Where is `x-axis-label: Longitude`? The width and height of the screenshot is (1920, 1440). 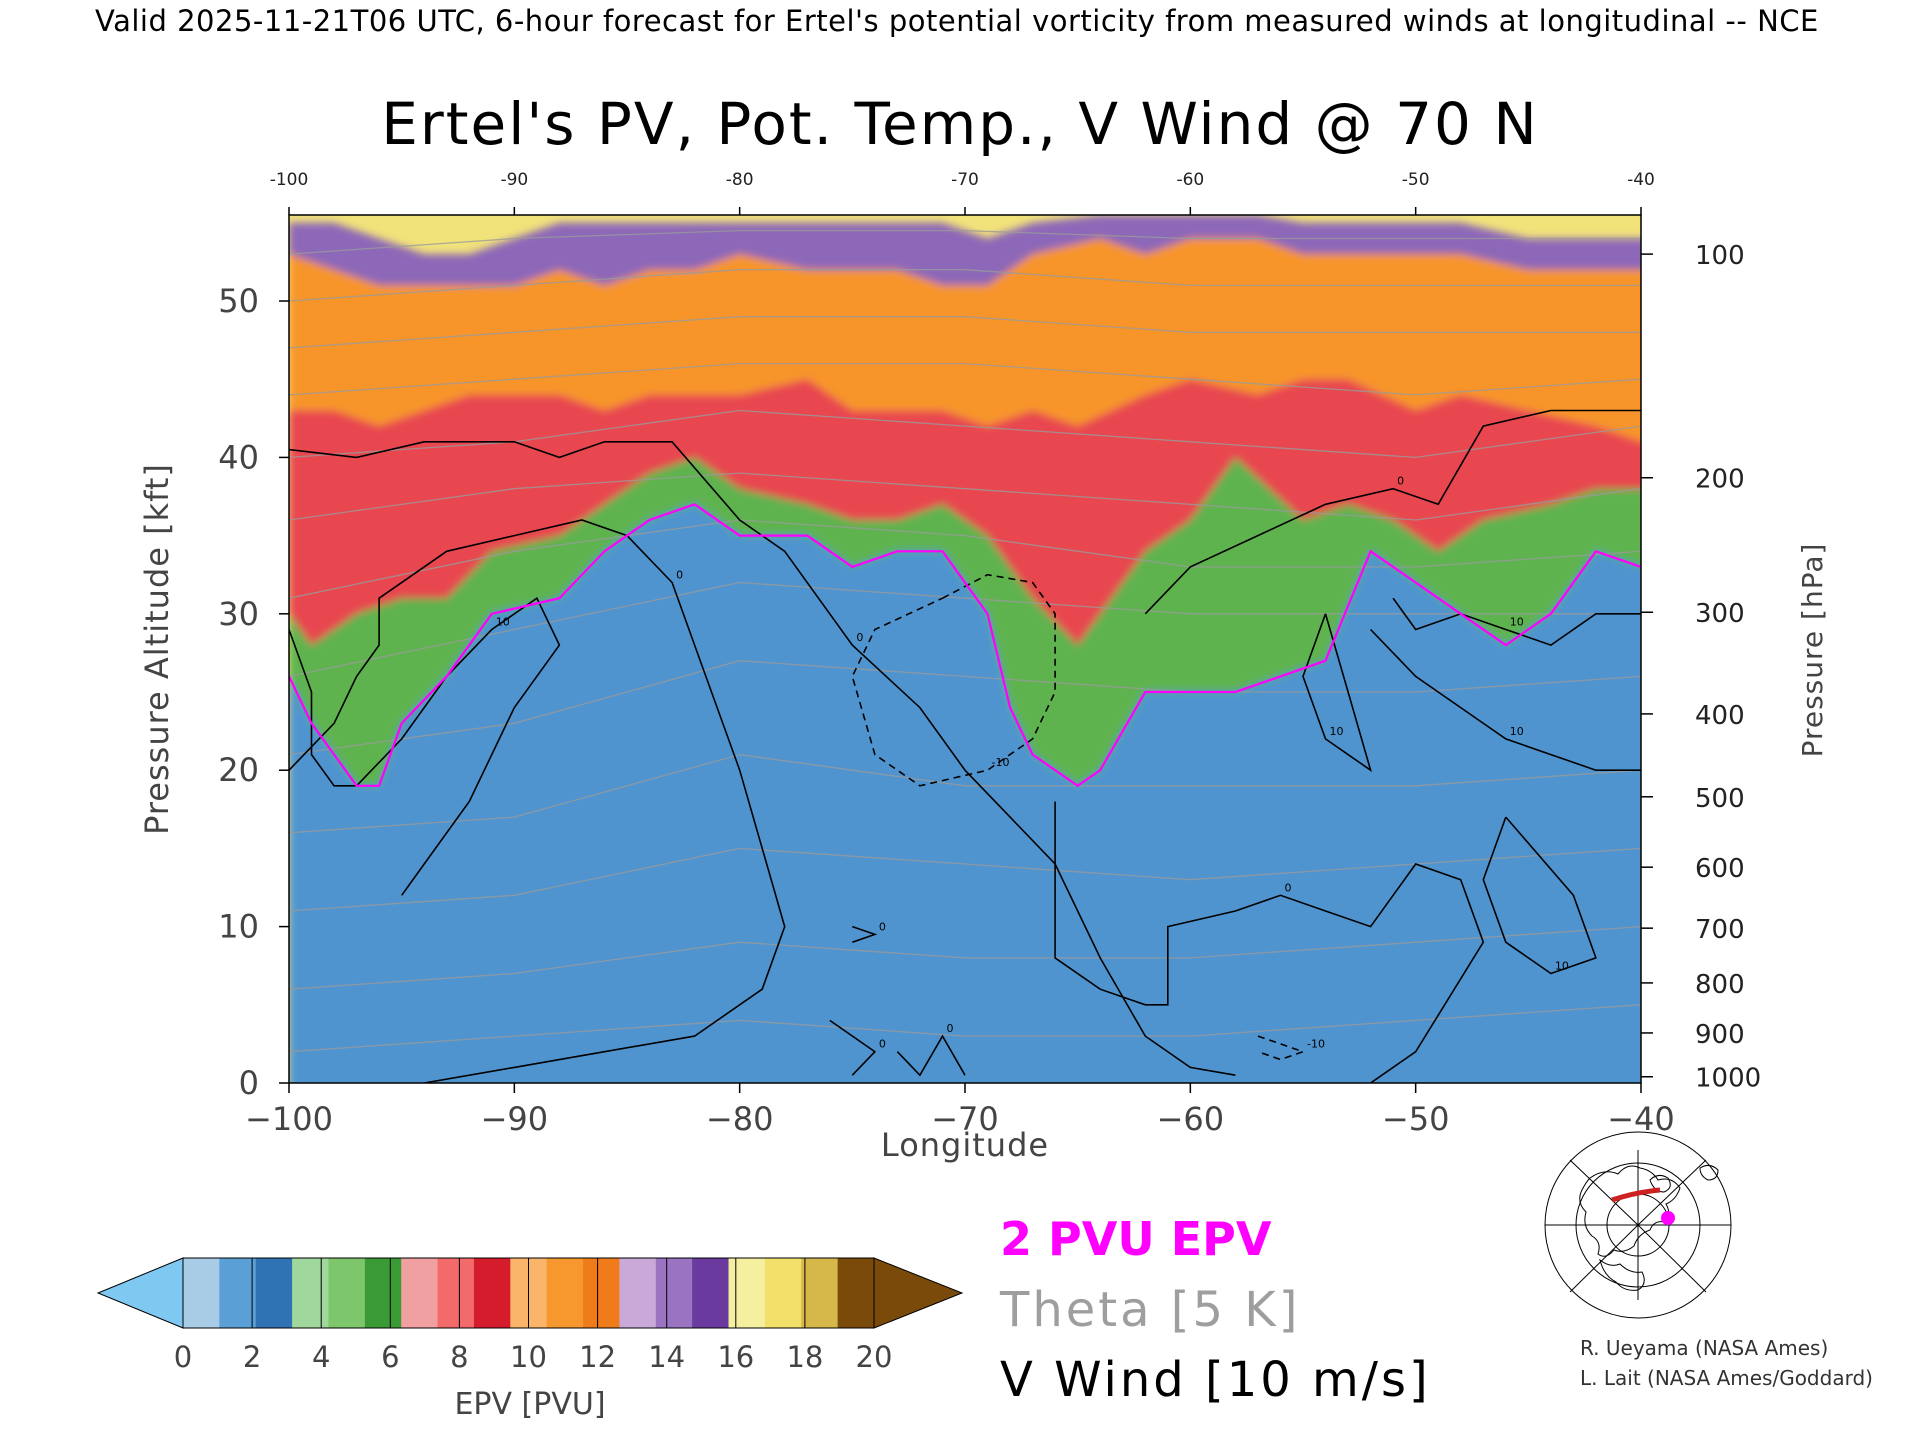
x-axis-label: Longitude is located at coordinates (965, 1145).